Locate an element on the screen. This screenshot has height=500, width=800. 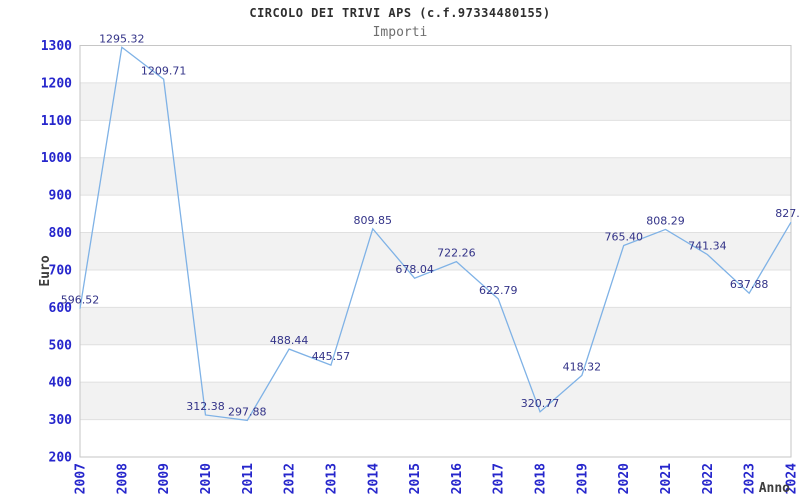
point-label: 1295.32 is located at coordinates (122, 38).